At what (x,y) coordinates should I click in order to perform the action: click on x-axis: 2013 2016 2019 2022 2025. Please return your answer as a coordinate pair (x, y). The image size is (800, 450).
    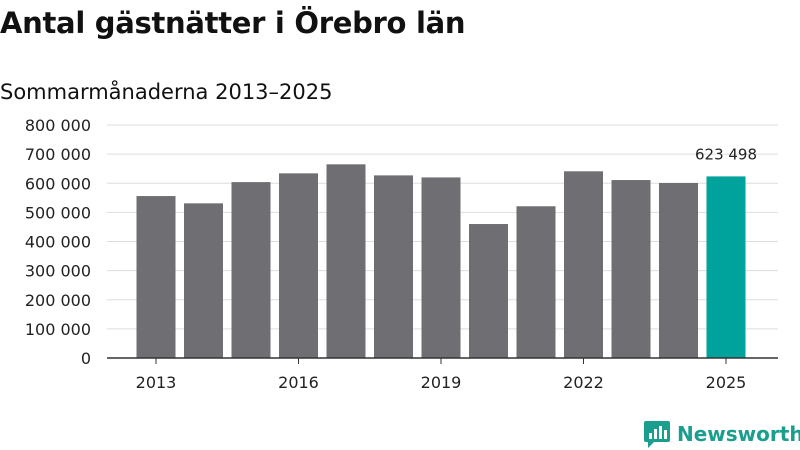
    Looking at the image, I should click on (442, 374).